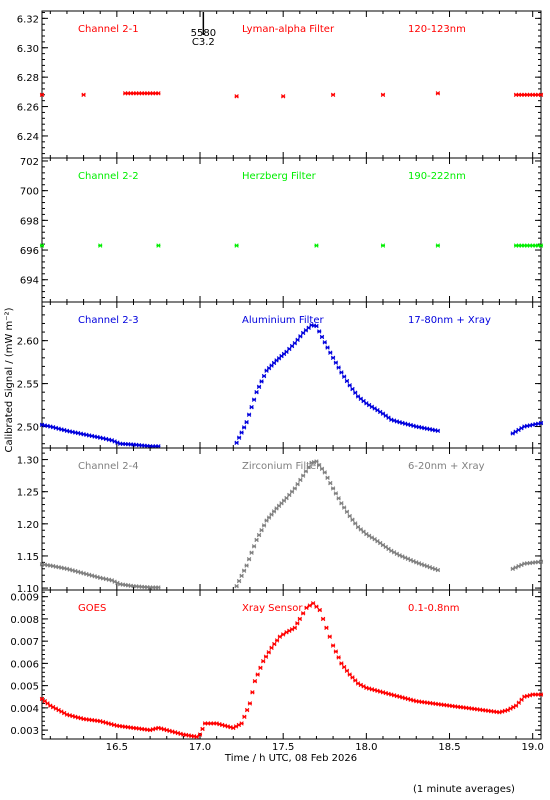 The image size is (550, 800). What do you see at coordinates (29, 251) in the screenshot?
I see `y-tick-label: 696` at bounding box center [29, 251].